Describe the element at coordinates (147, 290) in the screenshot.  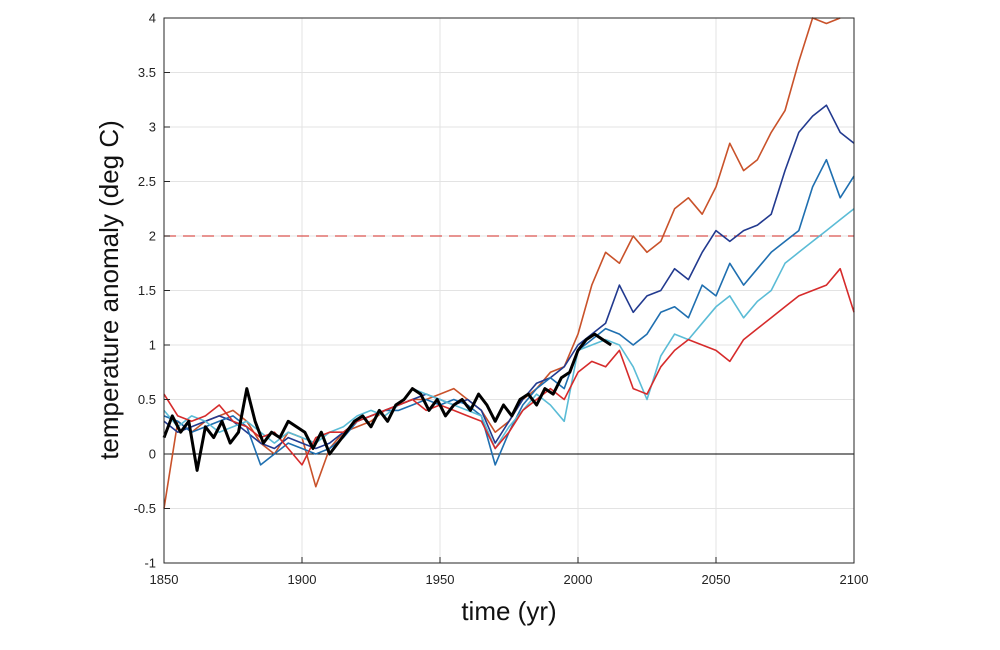
I see `y-tick-label: 1.5` at that location.